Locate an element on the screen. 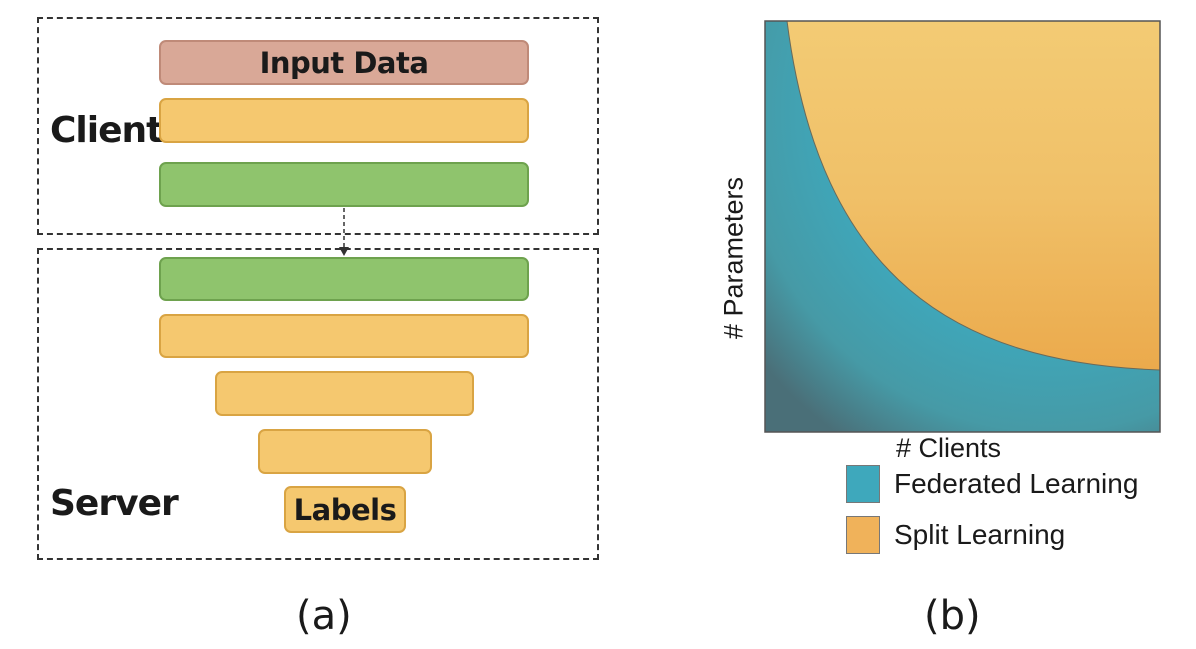 This screenshot has width=1196, height=649. input-data-layer: Input Data is located at coordinates (344, 62).